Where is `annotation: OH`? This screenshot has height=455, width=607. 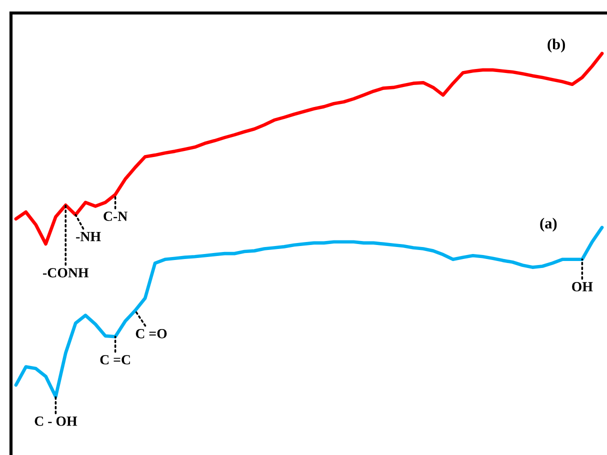
annotation: OH is located at coordinates (582, 287).